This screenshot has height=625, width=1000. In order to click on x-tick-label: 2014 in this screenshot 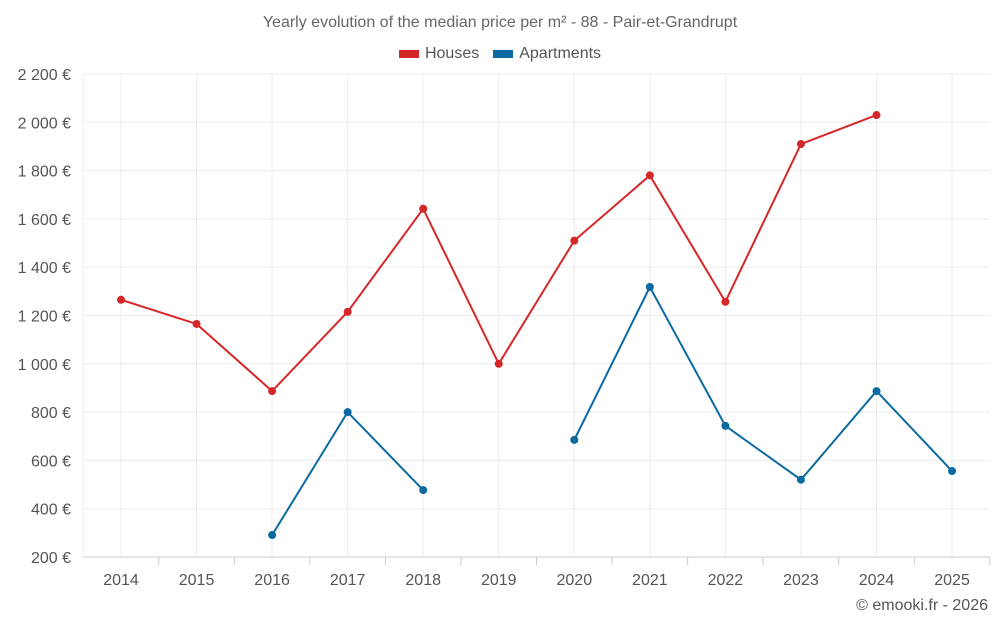, I will do `click(121, 580)`.